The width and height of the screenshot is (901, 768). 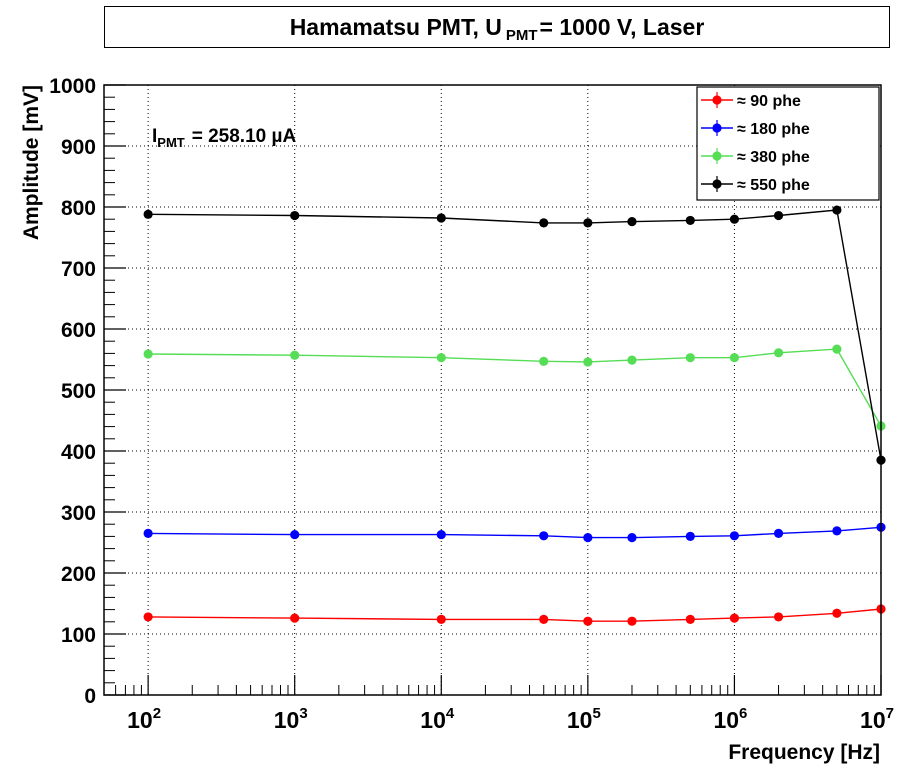 What do you see at coordinates (244, 136) in the screenshot?
I see `annotation-tail: = 258.10 µA` at bounding box center [244, 136].